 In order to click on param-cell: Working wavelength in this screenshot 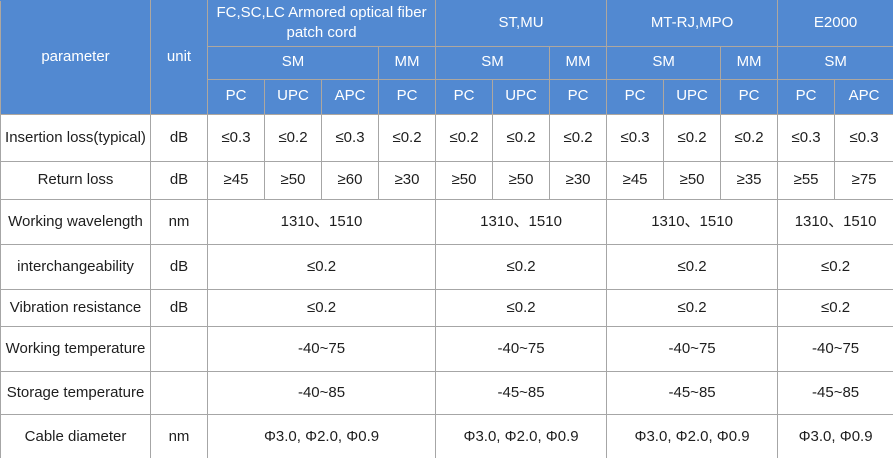, I will do `click(75, 221)`.